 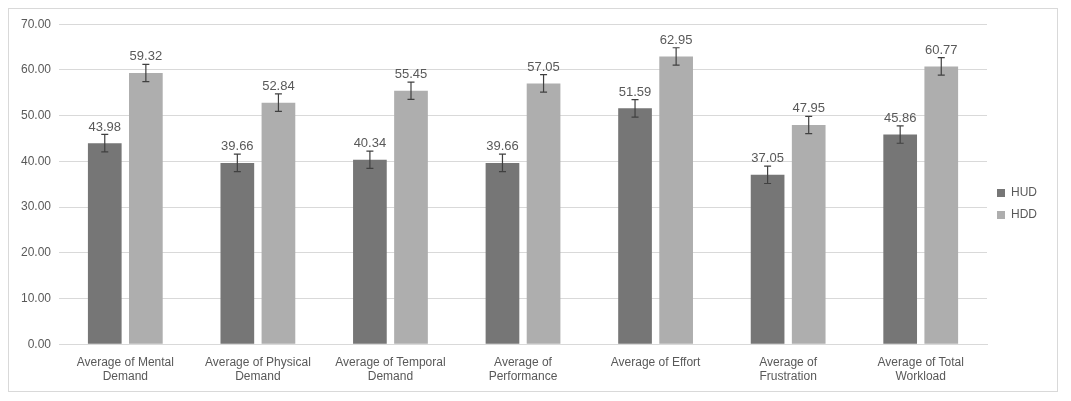 I want to click on x-tick-label: Average of Temporal Demand, so click(x=390, y=369).